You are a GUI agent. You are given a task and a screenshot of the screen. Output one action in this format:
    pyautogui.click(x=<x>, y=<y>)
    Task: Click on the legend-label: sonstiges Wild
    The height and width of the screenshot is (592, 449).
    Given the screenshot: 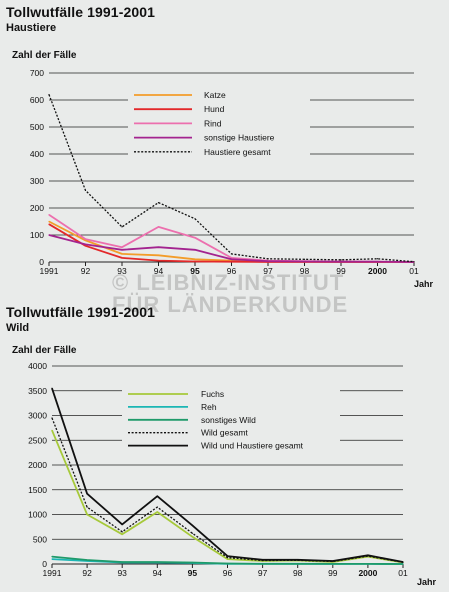 What is the action you would take?
    pyautogui.click(x=228, y=420)
    